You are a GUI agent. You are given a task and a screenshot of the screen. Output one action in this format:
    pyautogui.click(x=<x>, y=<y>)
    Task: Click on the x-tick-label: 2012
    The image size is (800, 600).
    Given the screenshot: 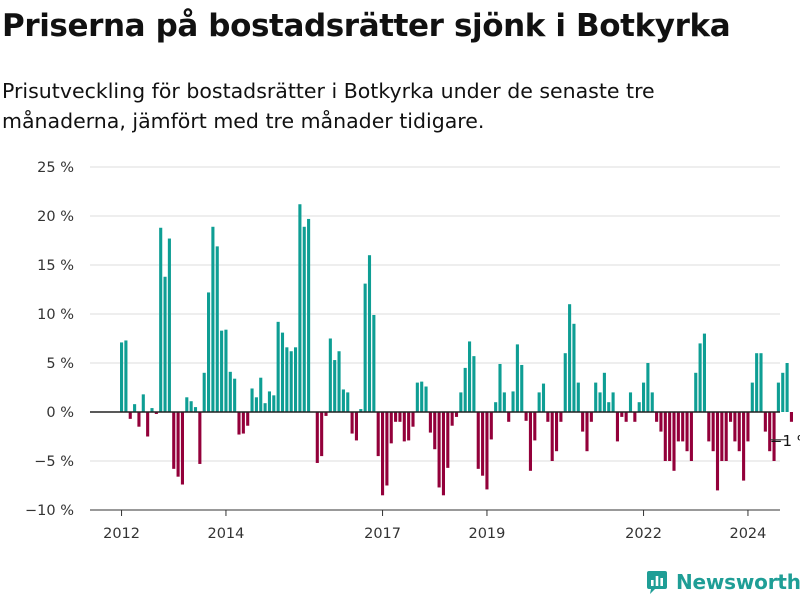 What is the action you would take?
    pyautogui.click(x=121, y=534)
    